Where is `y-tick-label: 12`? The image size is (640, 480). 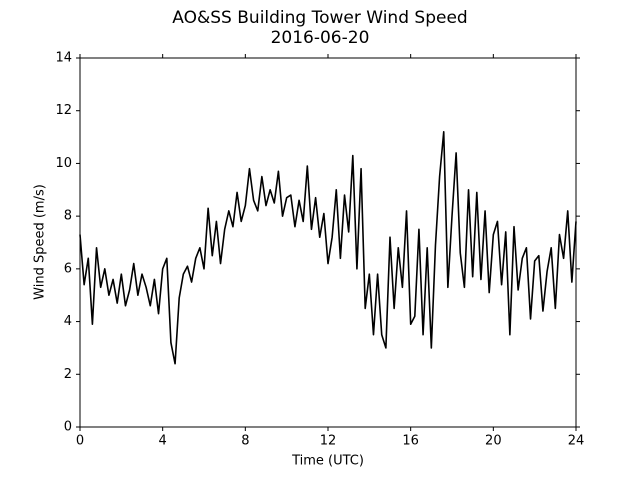 y-tick-label: 12 is located at coordinates (63, 110).